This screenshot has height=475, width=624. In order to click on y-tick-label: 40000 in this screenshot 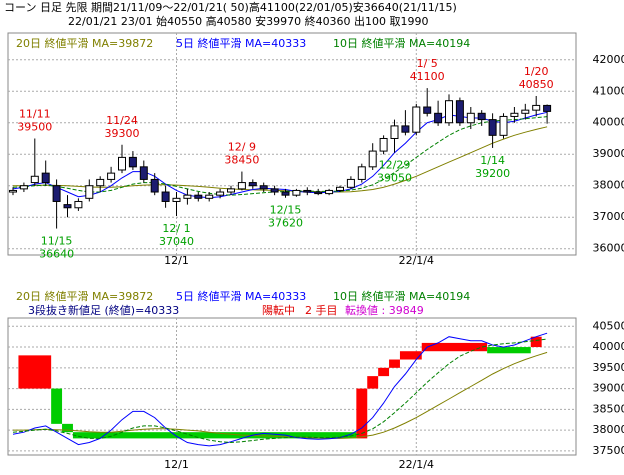, I will do `click(608, 346)`.